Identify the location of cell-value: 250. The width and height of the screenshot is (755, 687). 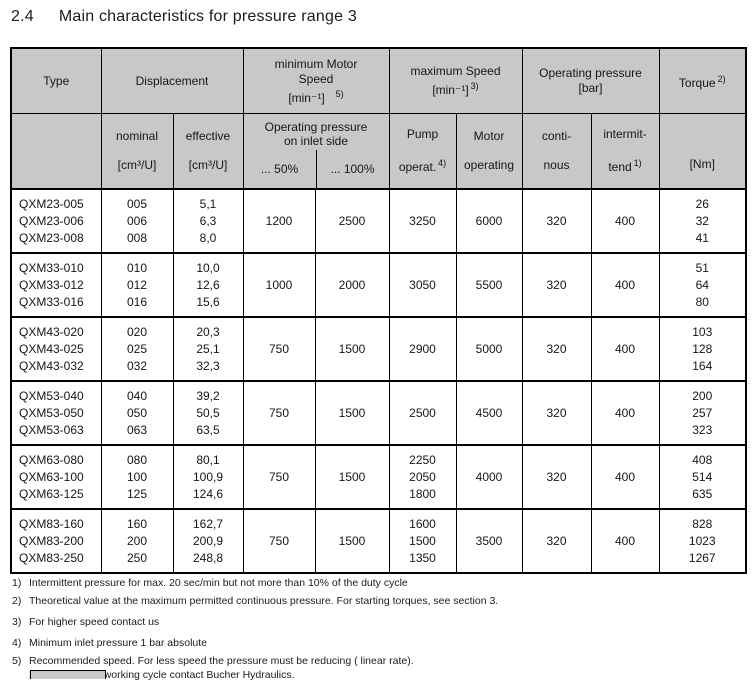
(137, 557).